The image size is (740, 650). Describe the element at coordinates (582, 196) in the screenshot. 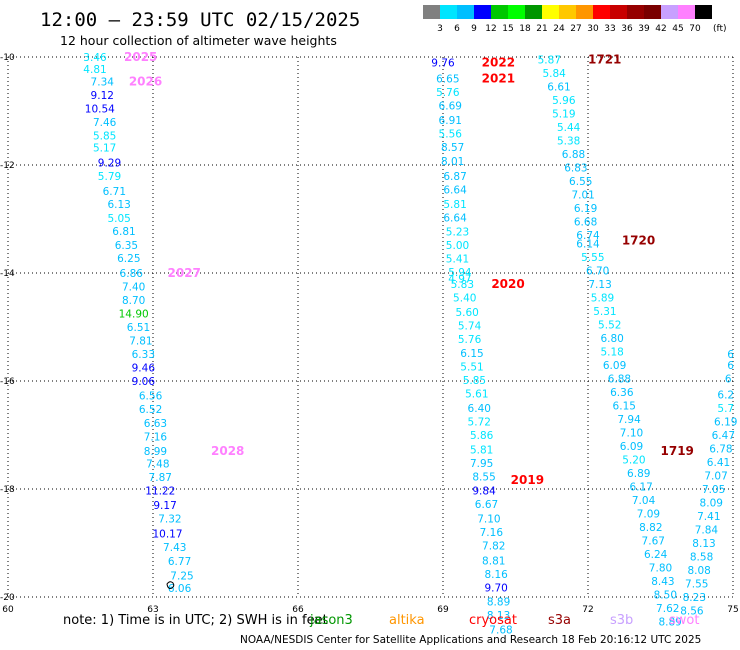

I see `wave-height-point: 7.01` at that location.